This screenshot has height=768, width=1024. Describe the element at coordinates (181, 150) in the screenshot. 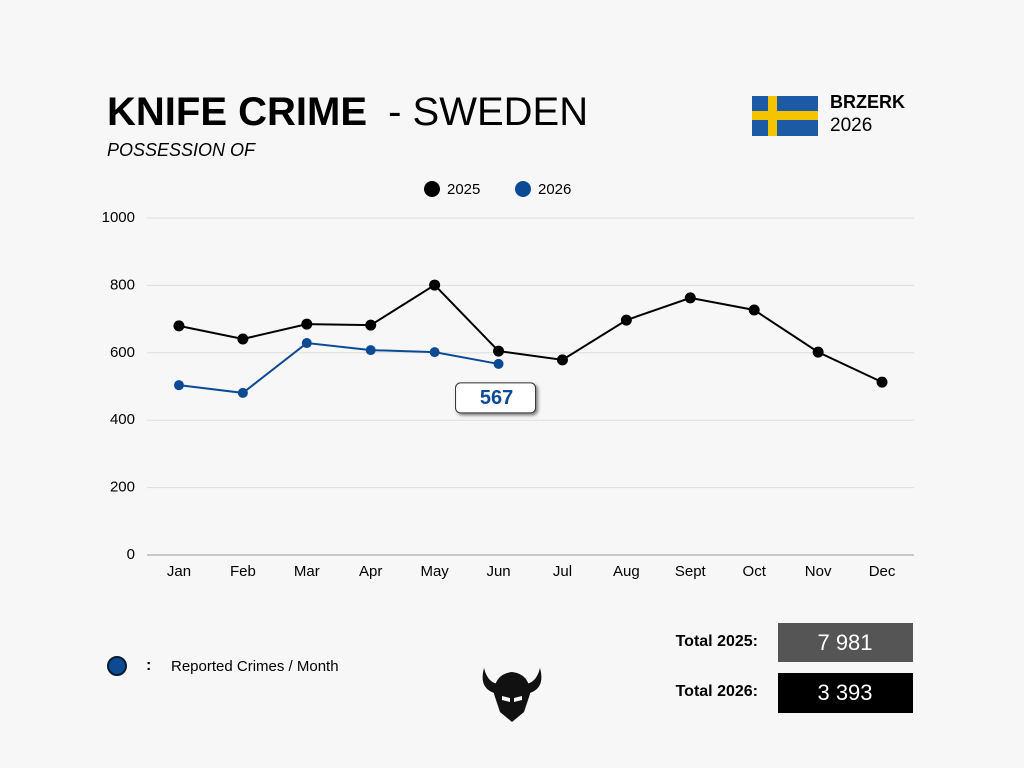

I see `subtitle: POSSESSION OF` at that location.